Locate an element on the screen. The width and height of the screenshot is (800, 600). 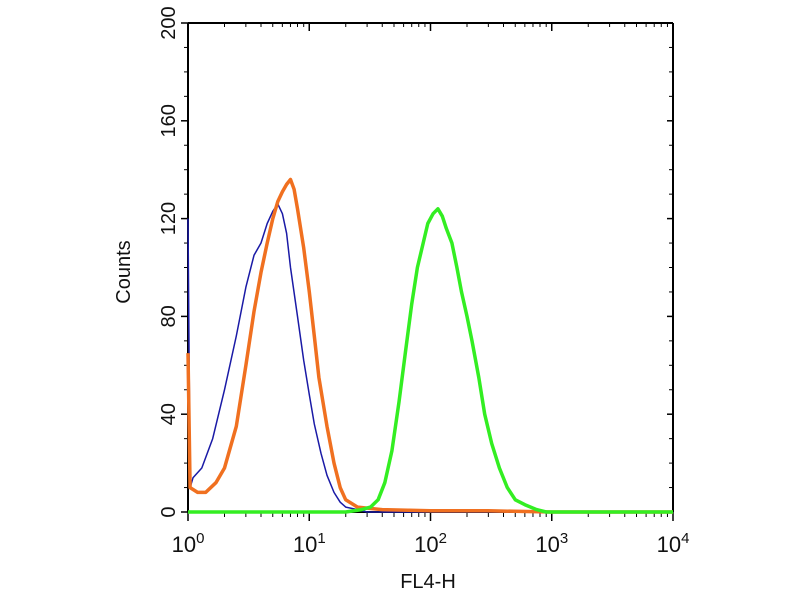
x-tick-label: 10¹ is located at coordinates (309, 543).